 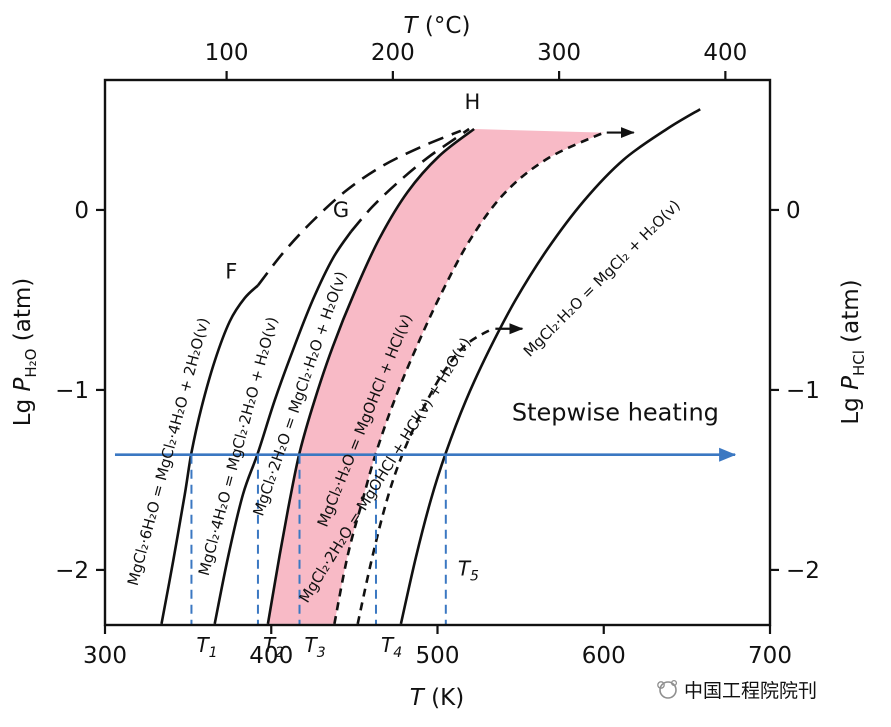 What do you see at coordinates (168, 452) in the screenshot?
I see `curve-label-0: MgCl₂·6H₂O = MgCl₂·4H₂O + 2H₂O(v)` at bounding box center [168, 452].